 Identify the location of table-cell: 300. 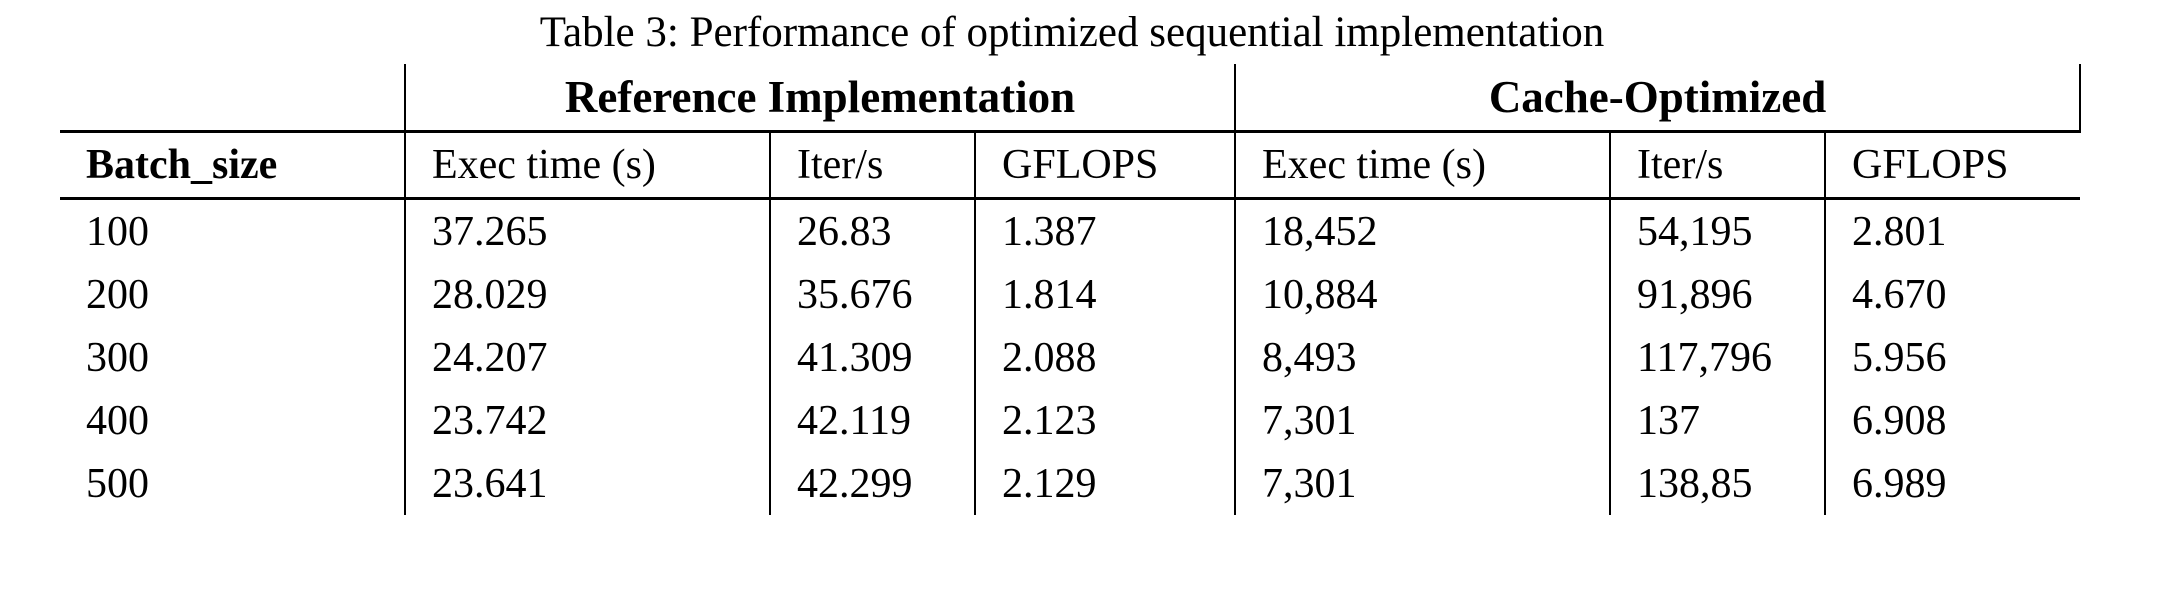
(117, 357).